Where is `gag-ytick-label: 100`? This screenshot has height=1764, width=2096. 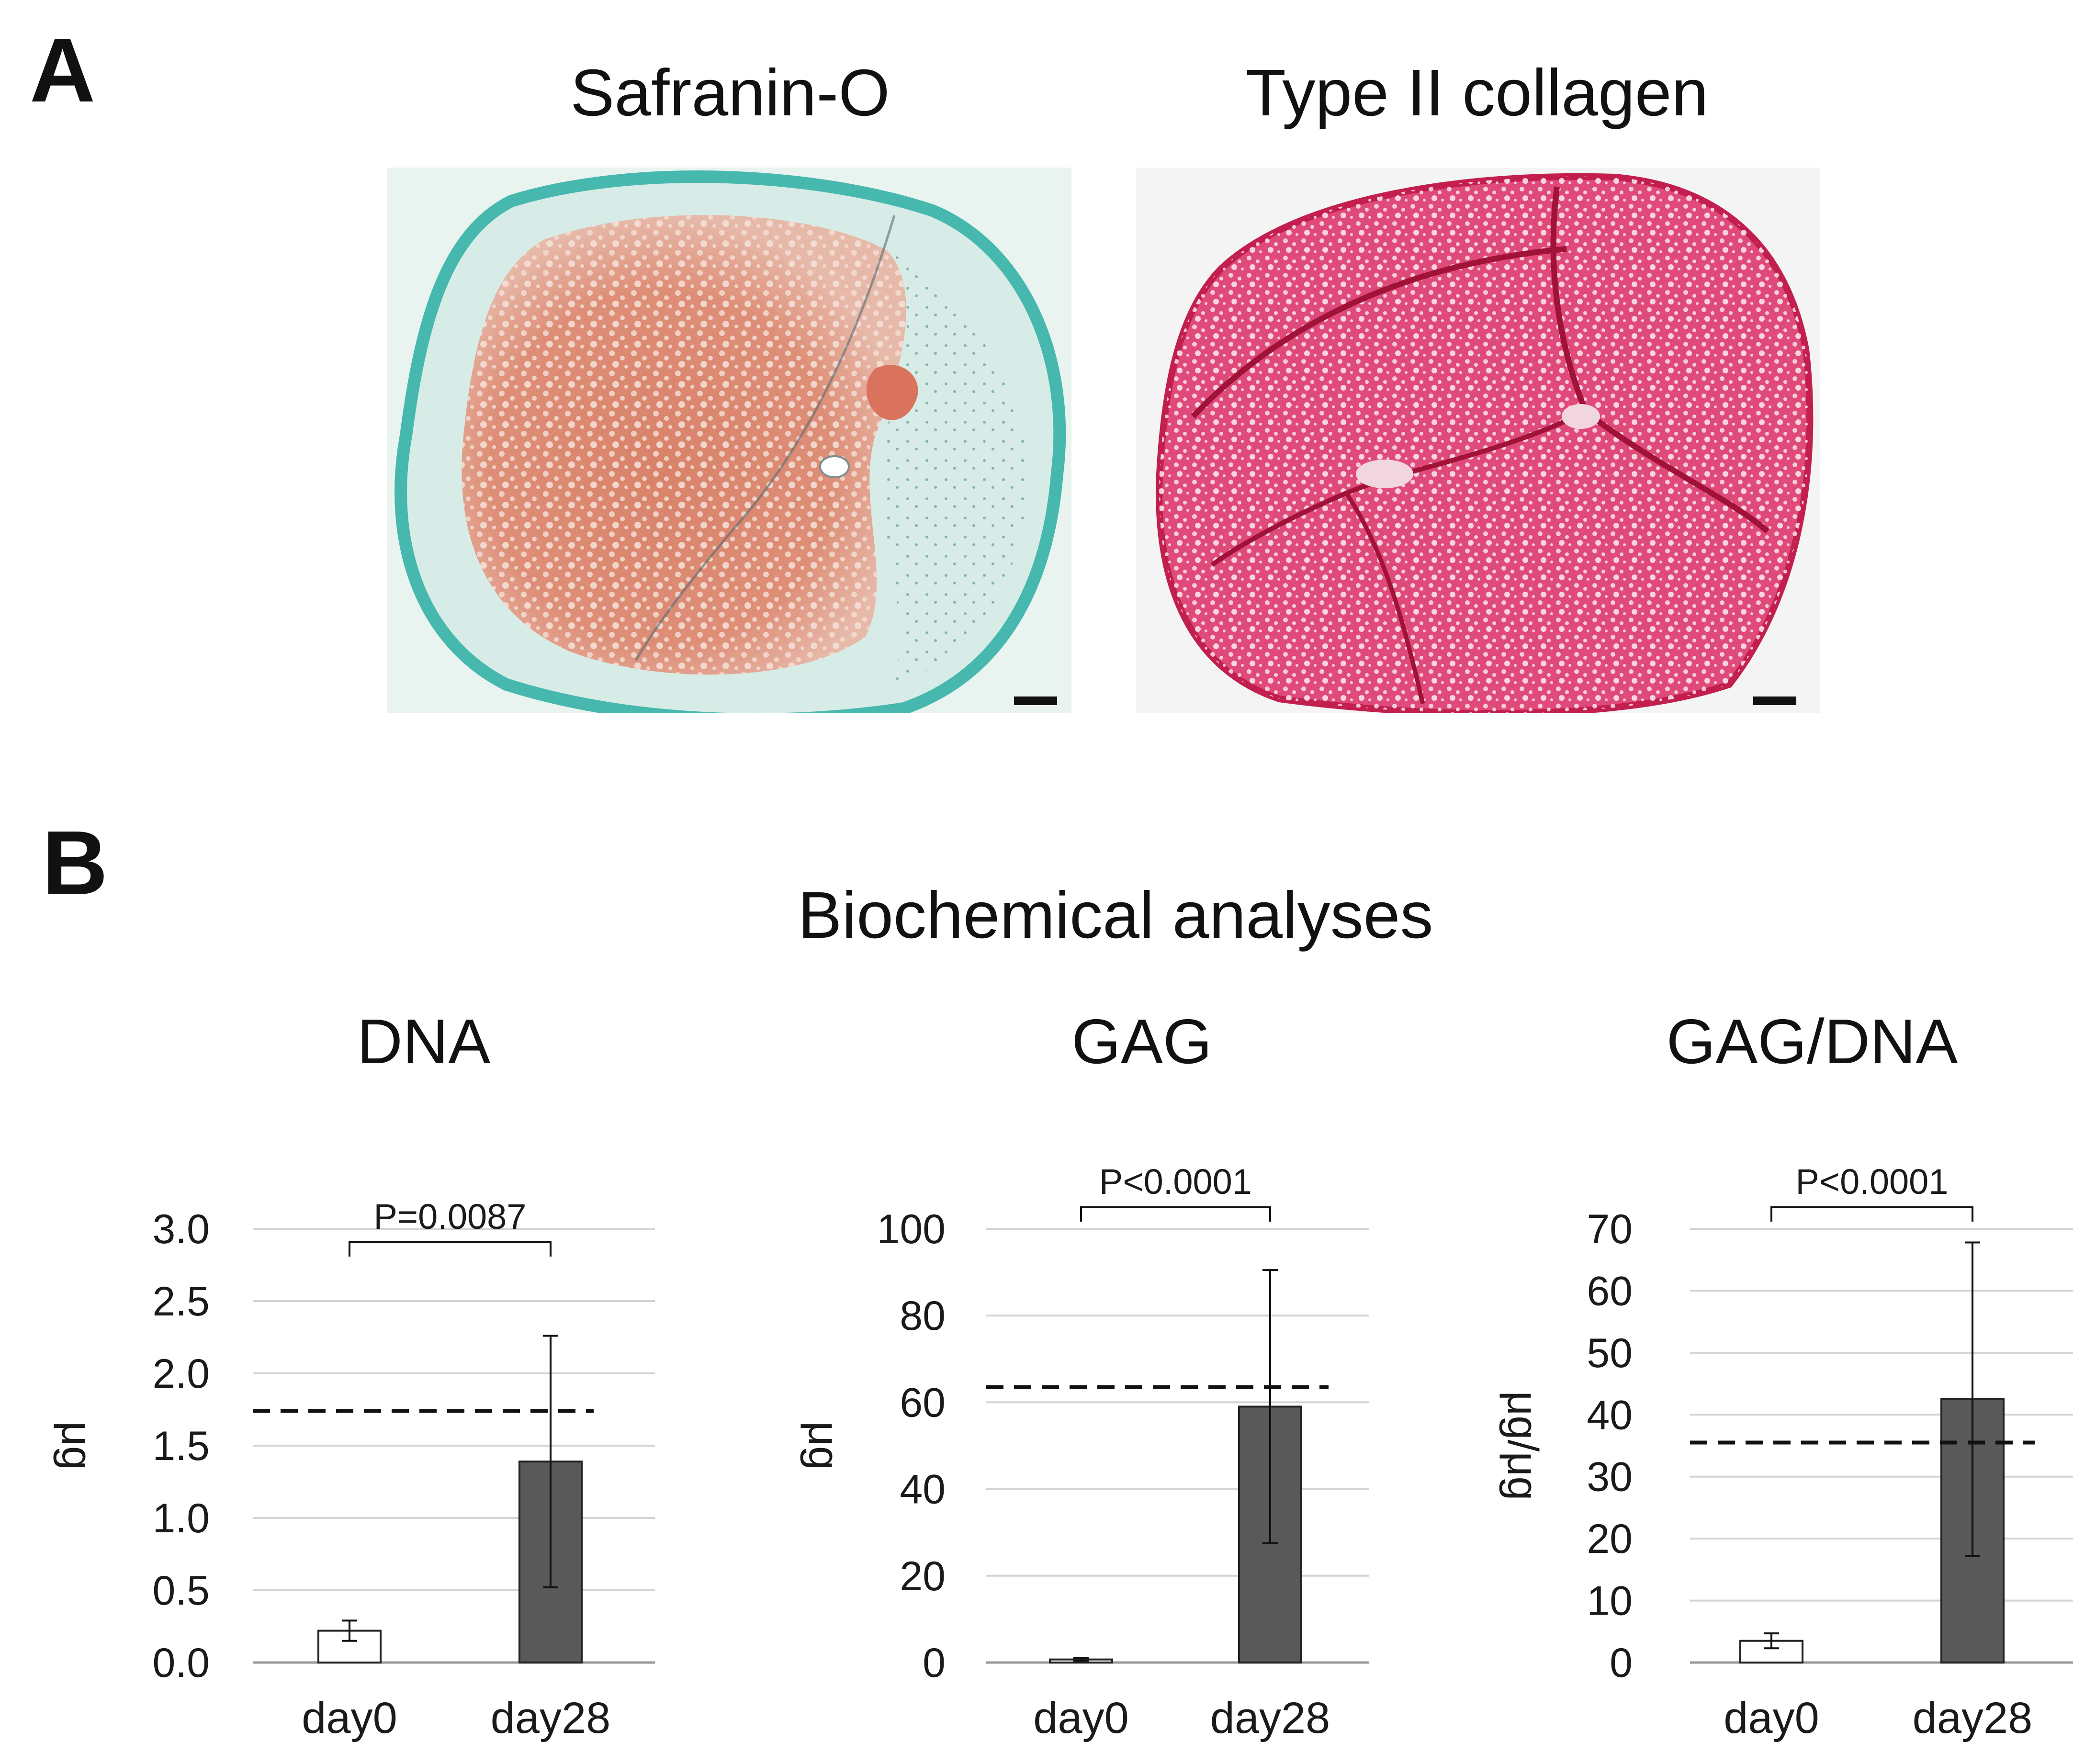
gag-ytick-label: 100 is located at coordinates (911, 1229).